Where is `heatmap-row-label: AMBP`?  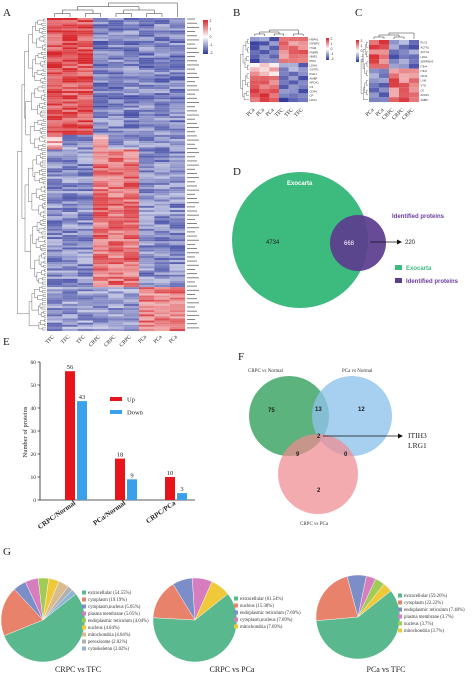 heatmap-row-label: AMBP is located at coordinates (314, 78).